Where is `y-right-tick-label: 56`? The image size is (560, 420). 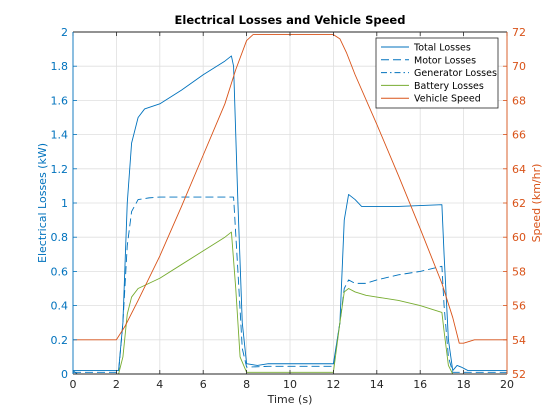 y-right-tick-label: 56 is located at coordinates (519, 306).